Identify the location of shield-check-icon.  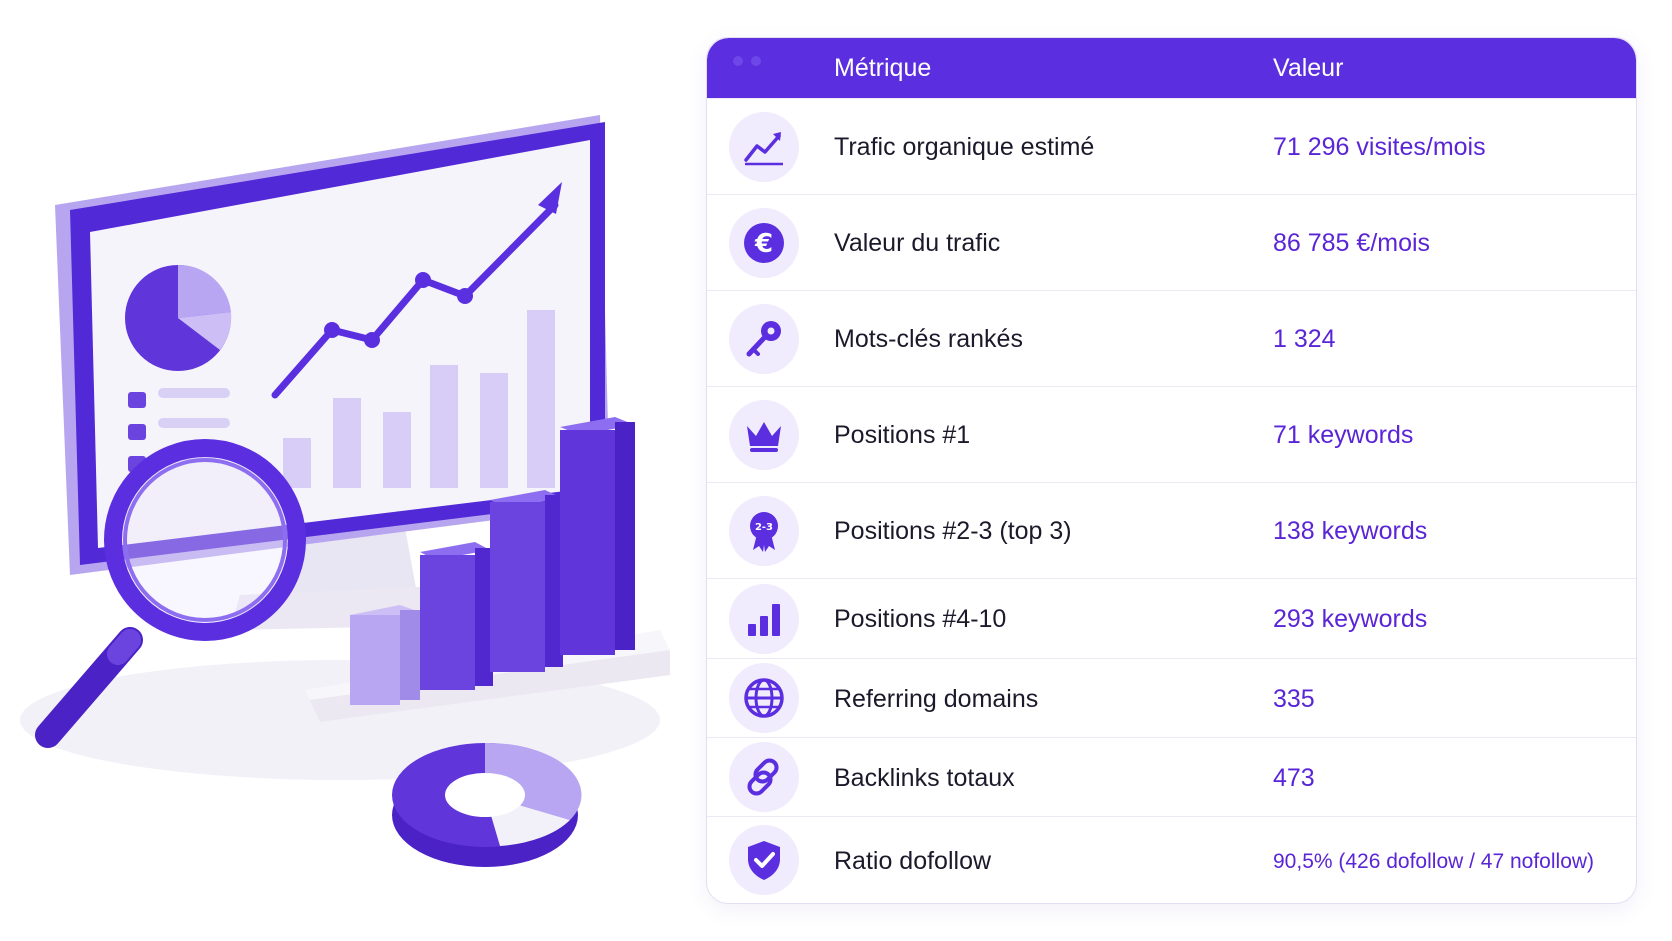
(764, 860).